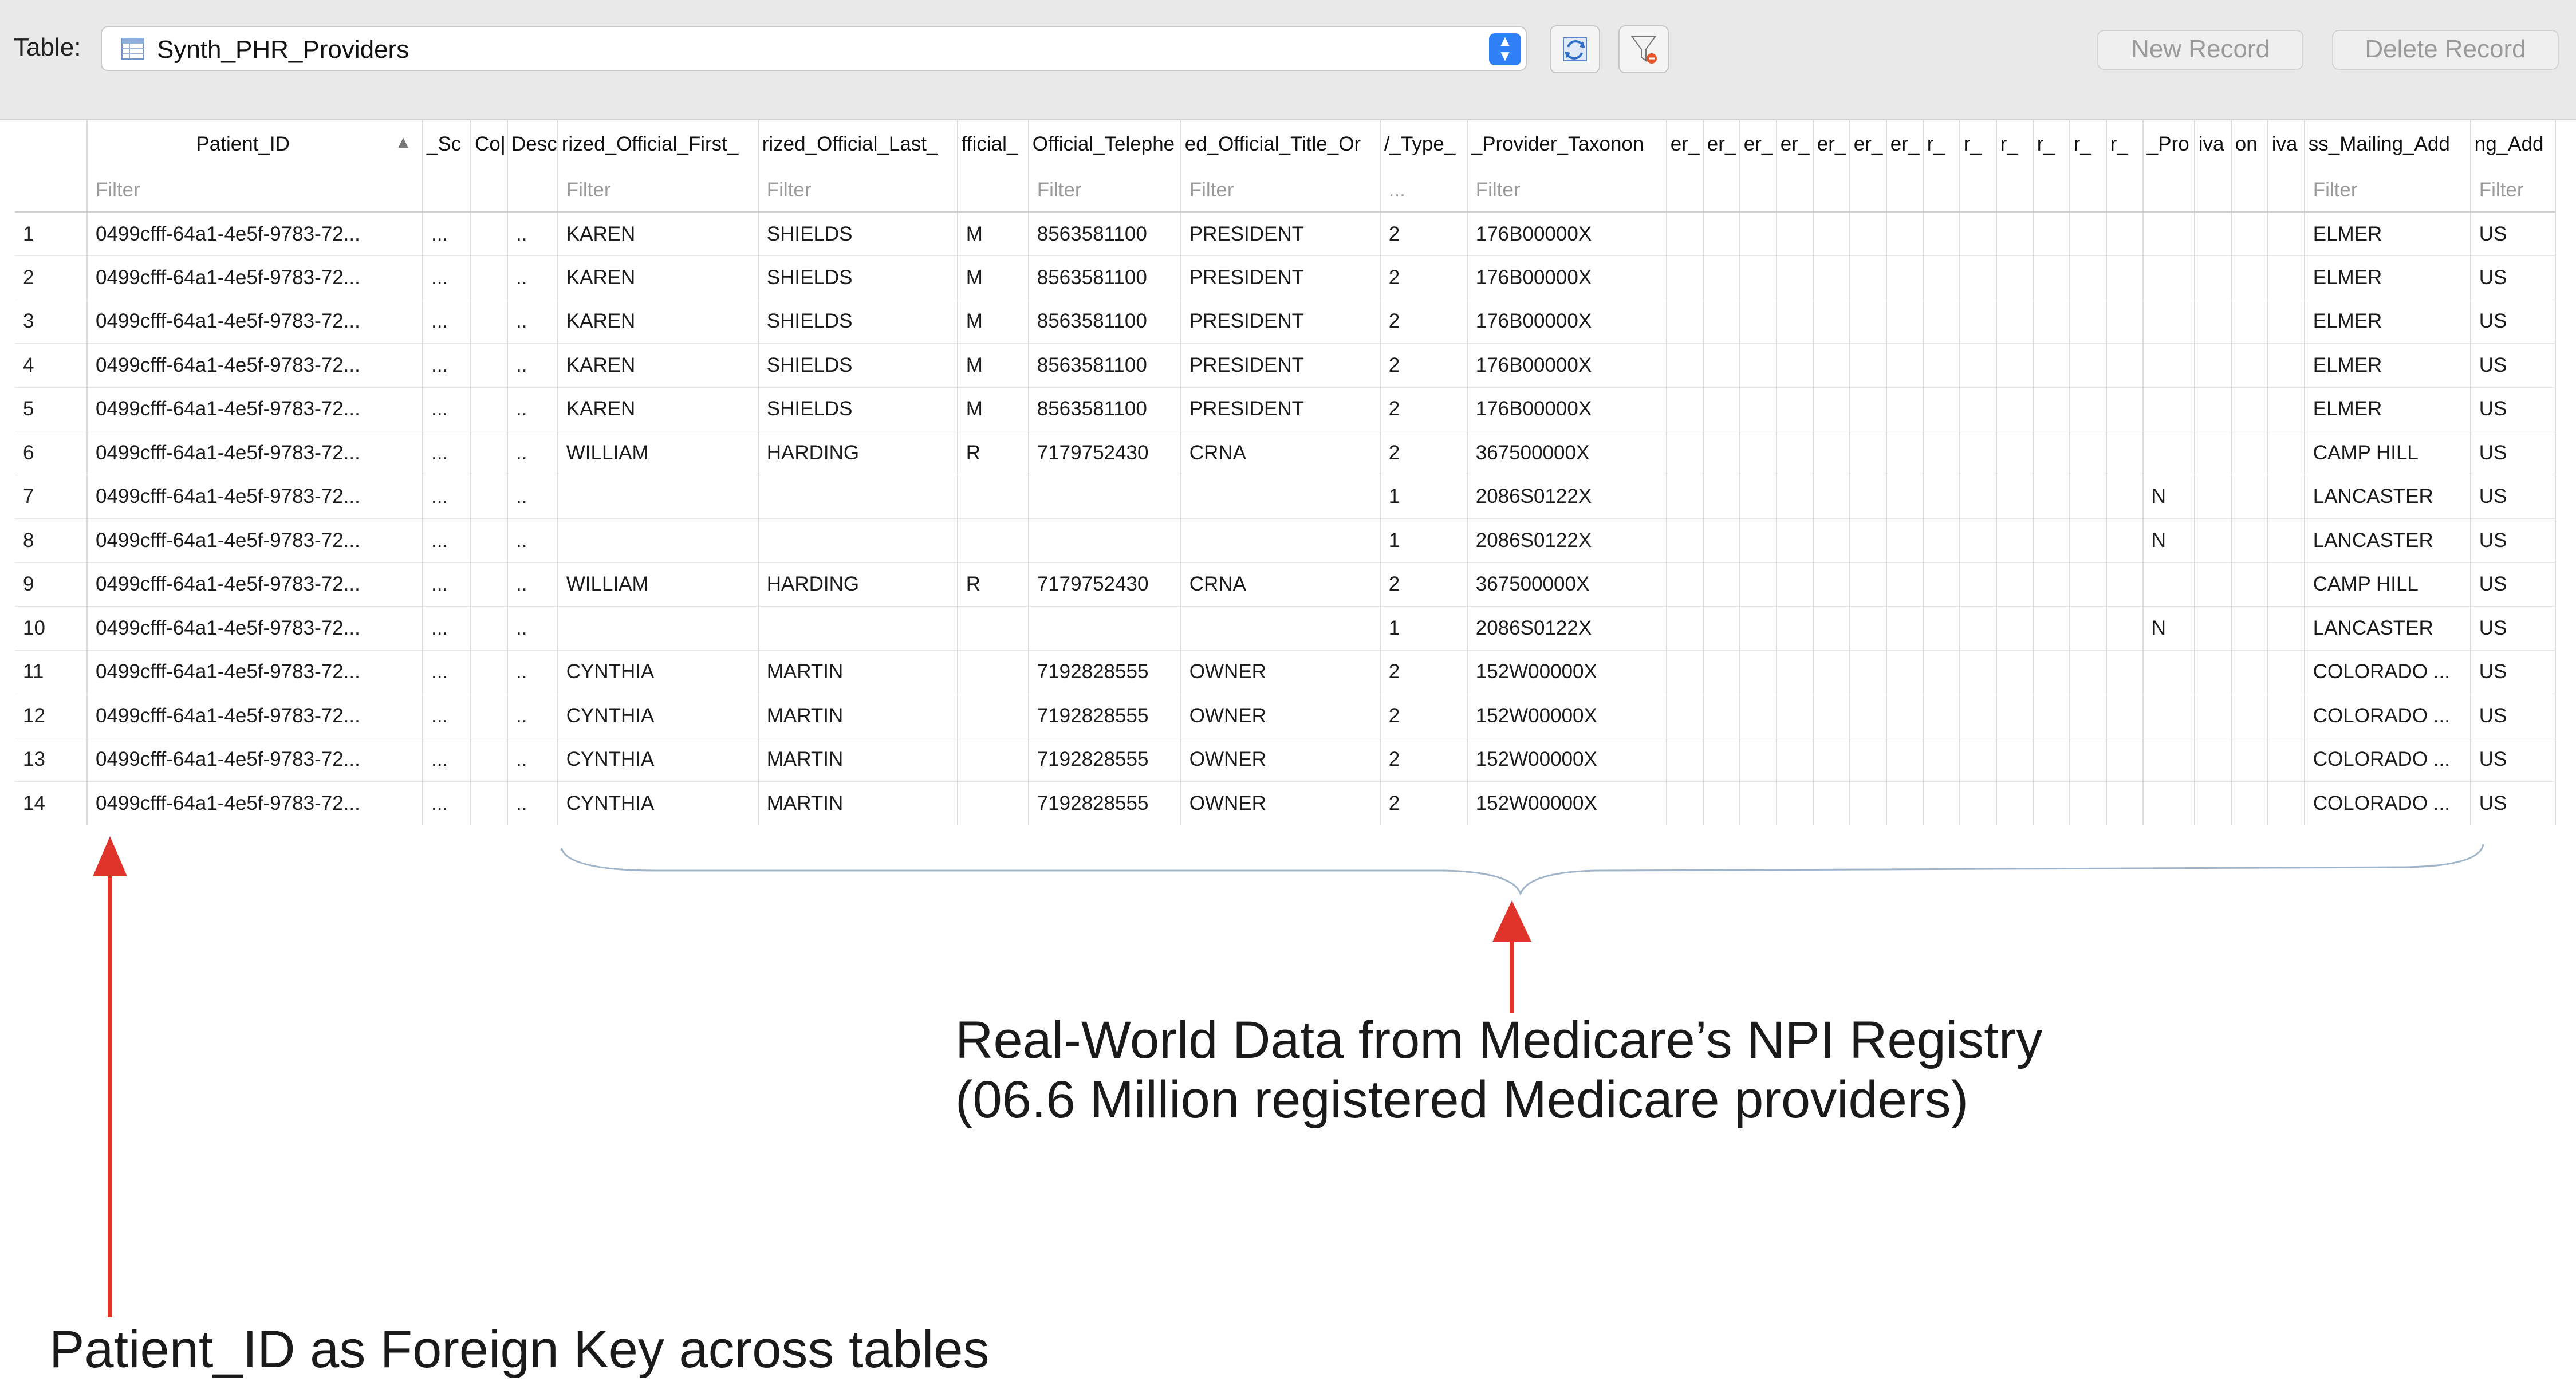 The height and width of the screenshot is (1393, 2576). Describe the element at coordinates (858, 409) in the screenshot. I see `table-cell: SHIELDS` at that location.